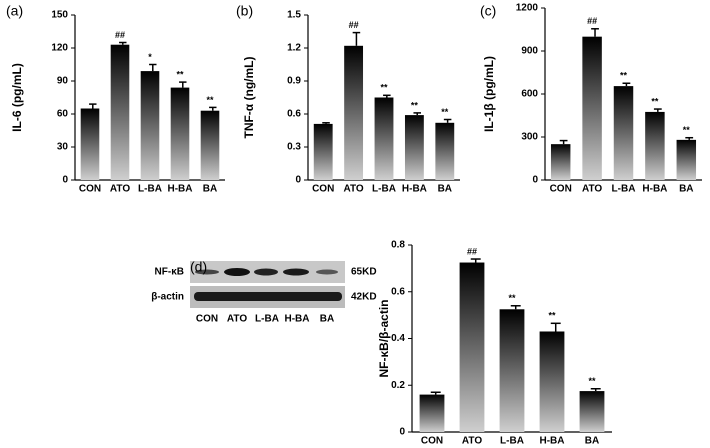 The width and height of the screenshot is (710, 448). Describe the element at coordinates (398, 338) in the screenshot. I see `y-tick-label: 0.4` at that location.